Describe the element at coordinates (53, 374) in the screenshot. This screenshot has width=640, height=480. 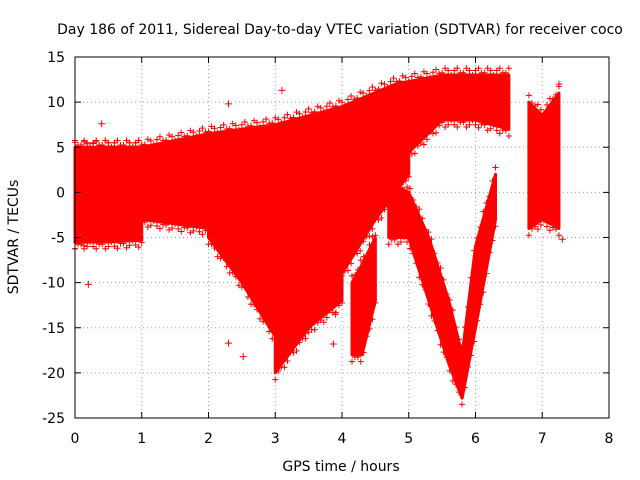
I see `y-tick-label: -20` at that location.